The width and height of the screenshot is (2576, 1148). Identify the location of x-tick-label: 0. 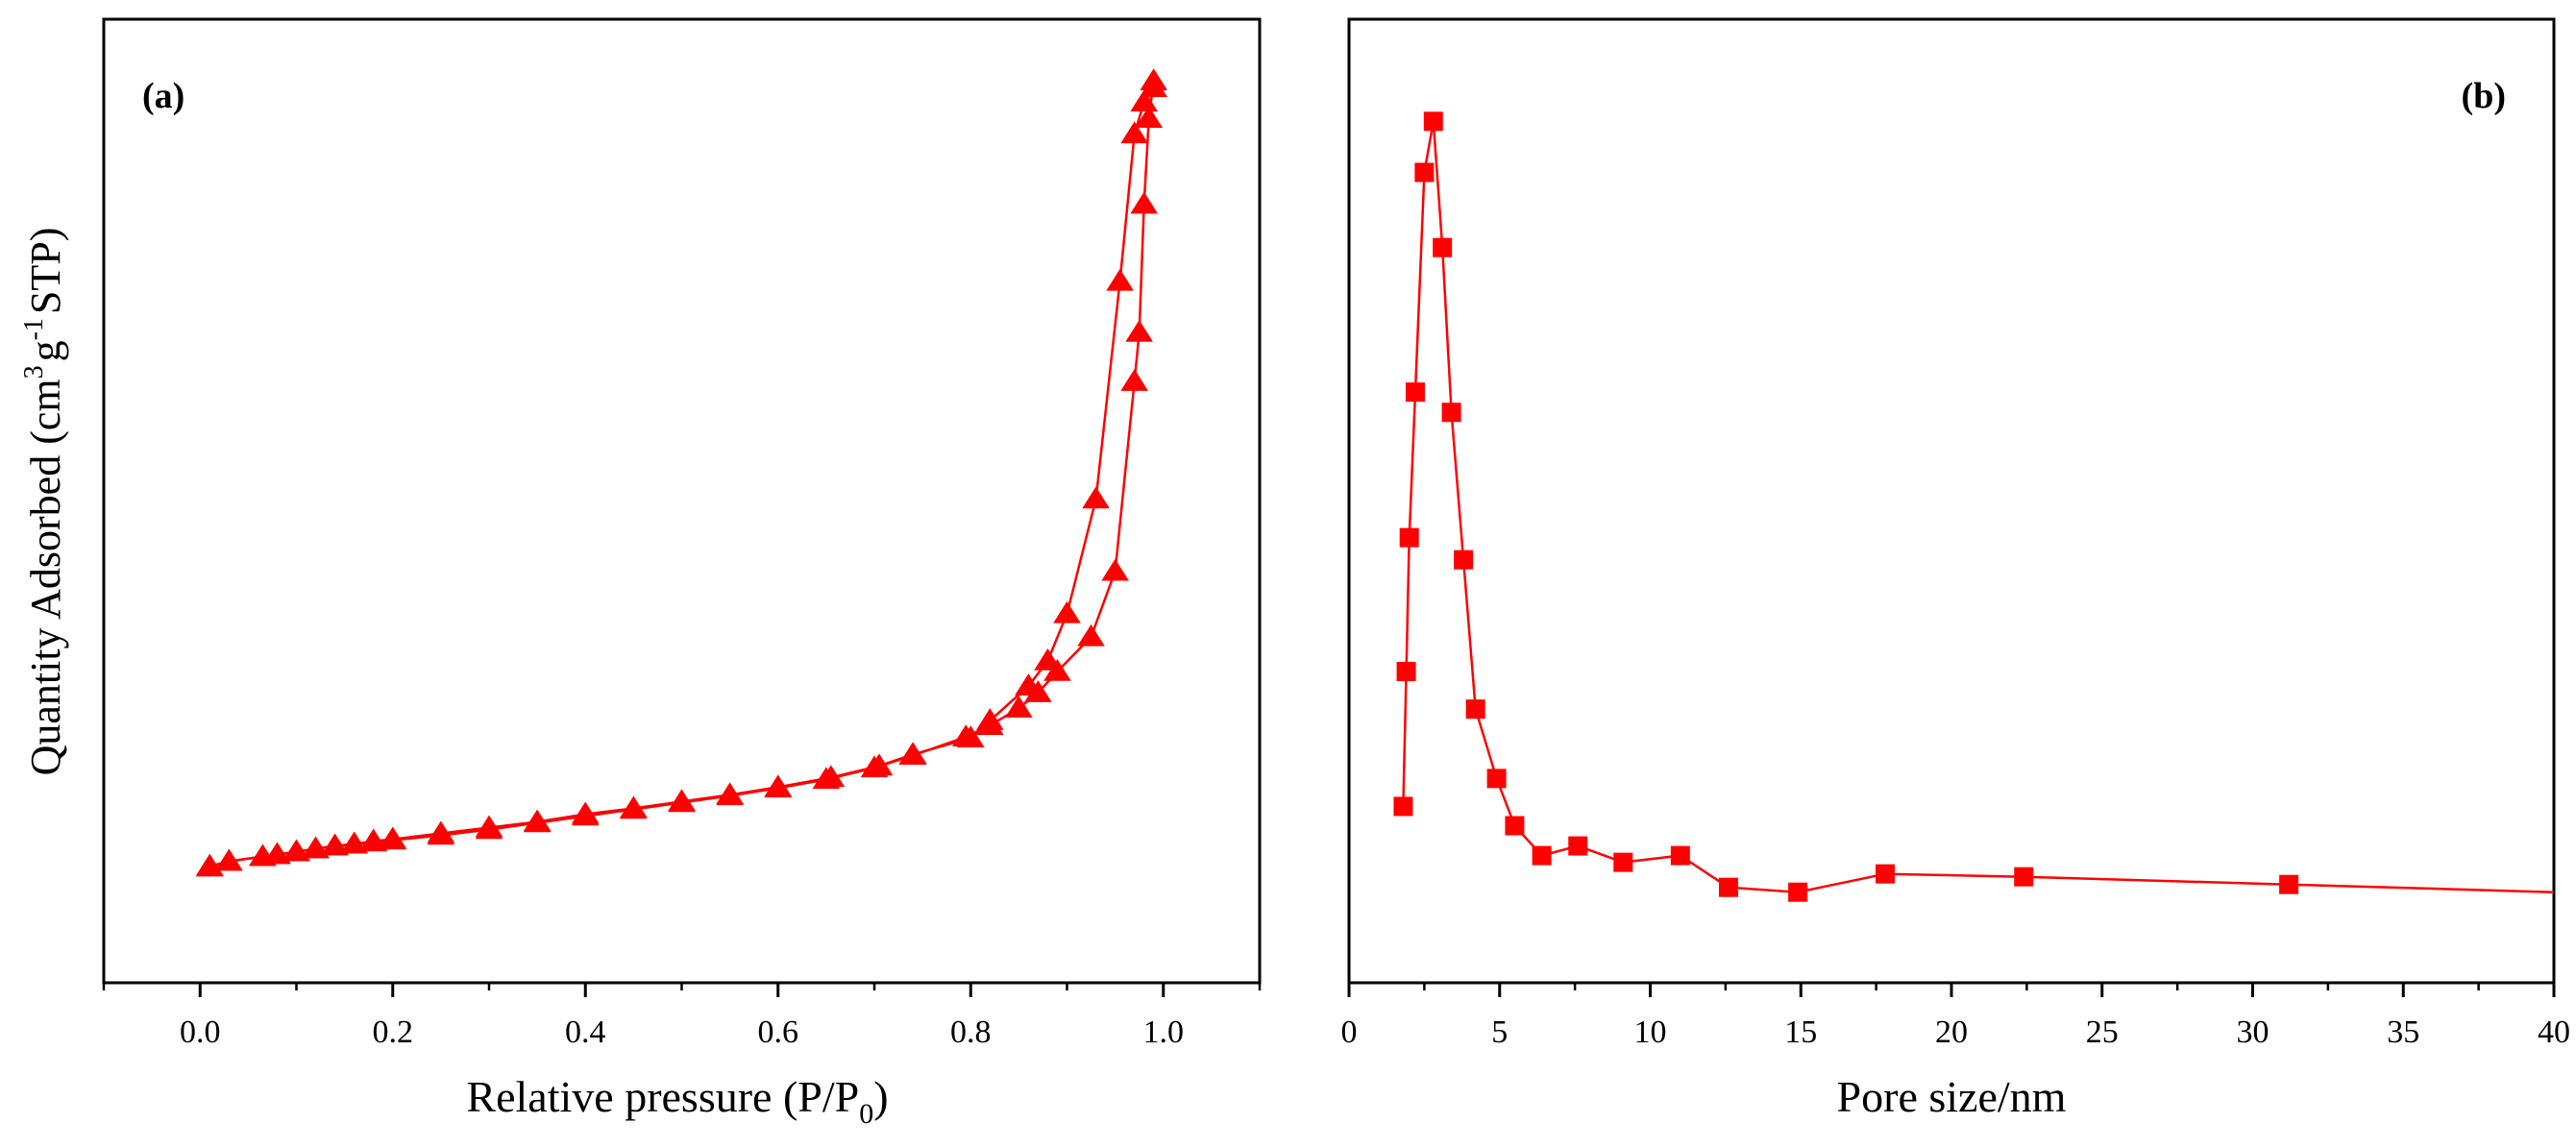
(1349, 1032).